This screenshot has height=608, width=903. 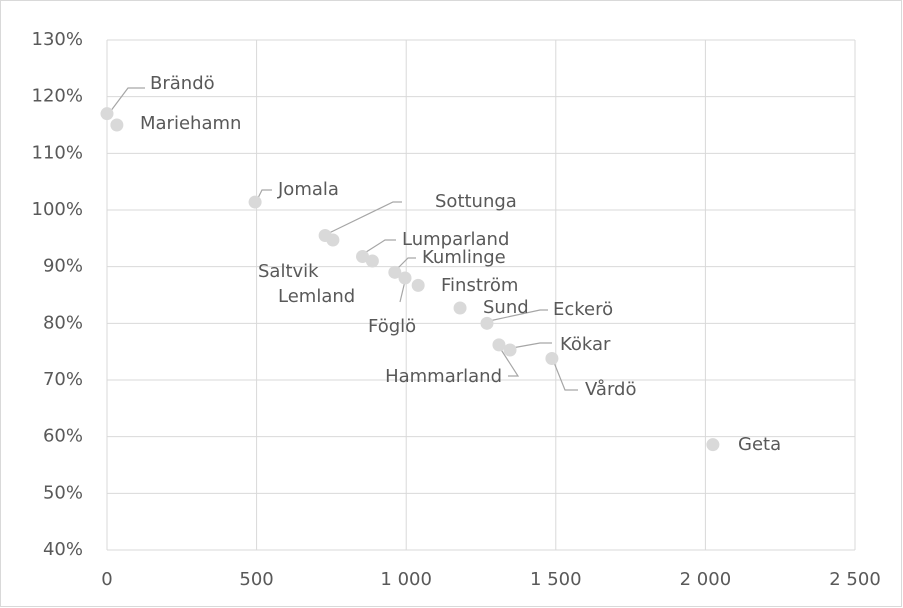 What do you see at coordinates (583, 309) in the screenshot?
I see `point-label: Eckerö` at bounding box center [583, 309].